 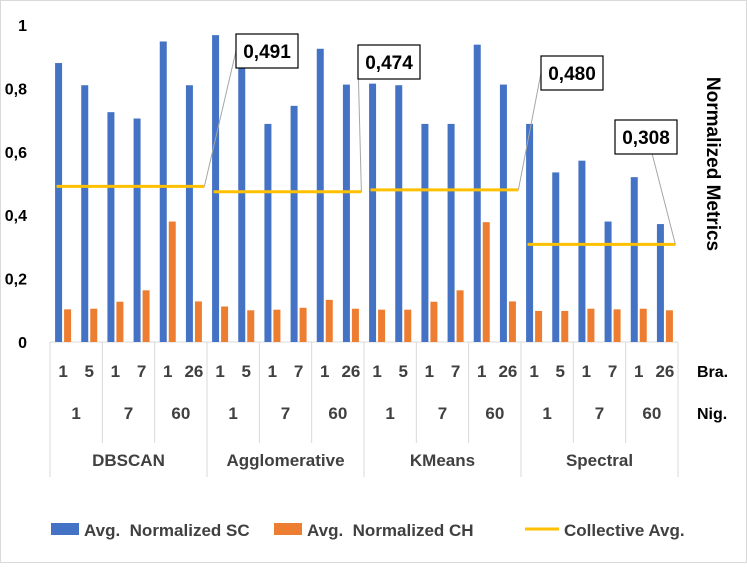 What do you see at coordinates (442, 460) in the screenshot?
I see `x-group-label: KMeans` at bounding box center [442, 460].